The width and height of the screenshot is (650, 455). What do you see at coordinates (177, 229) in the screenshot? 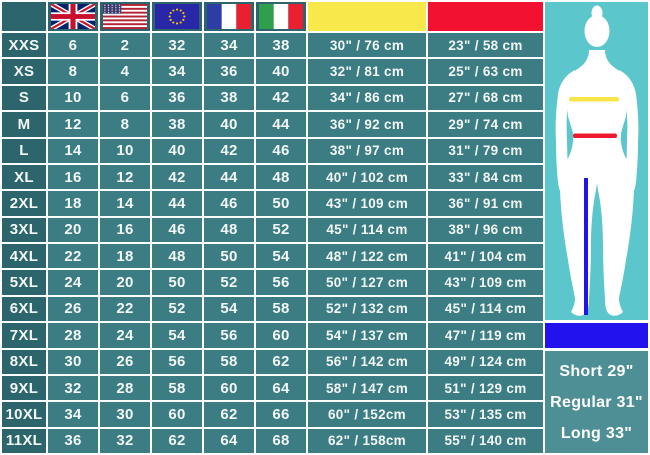
I see `eu-size-cell: 46` at bounding box center [177, 229].